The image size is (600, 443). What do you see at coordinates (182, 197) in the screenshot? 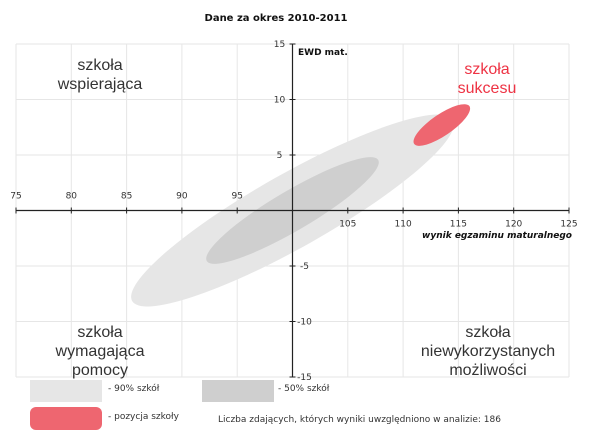
I see `x-tick-label: 90` at bounding box center [182, 197].